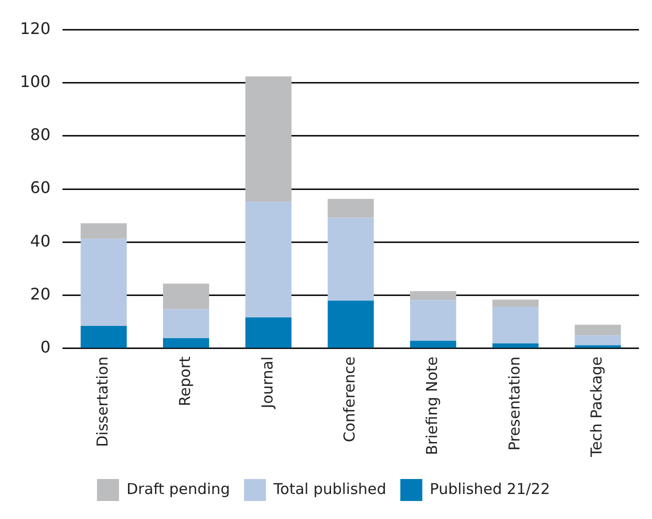  I want to click on y-tick-label: 20, so click(40, 294).